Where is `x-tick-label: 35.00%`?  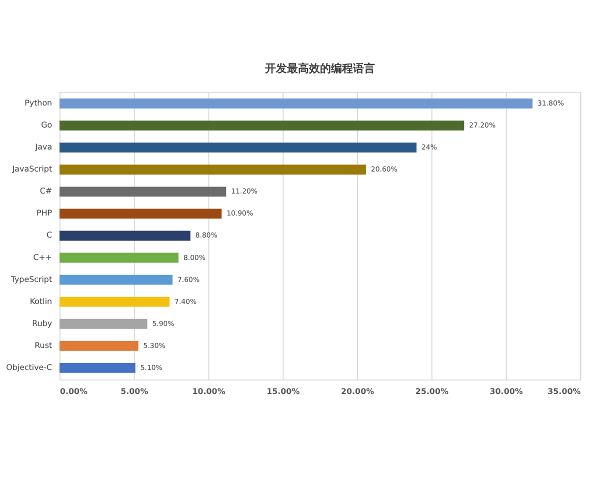 x-tick-label: 35.00% is located at coordinates (564, 391).